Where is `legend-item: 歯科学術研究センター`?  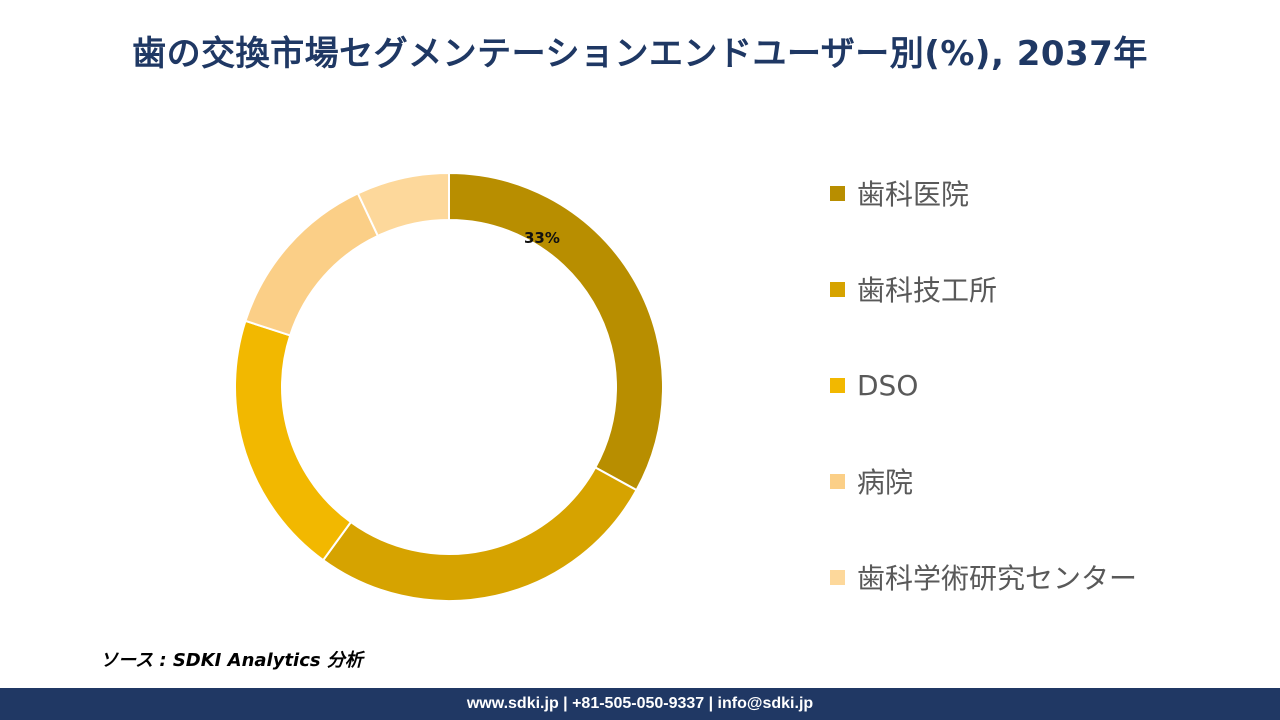
legend-item: 歯科学術研究センター is located at coordinates (1045, 577).